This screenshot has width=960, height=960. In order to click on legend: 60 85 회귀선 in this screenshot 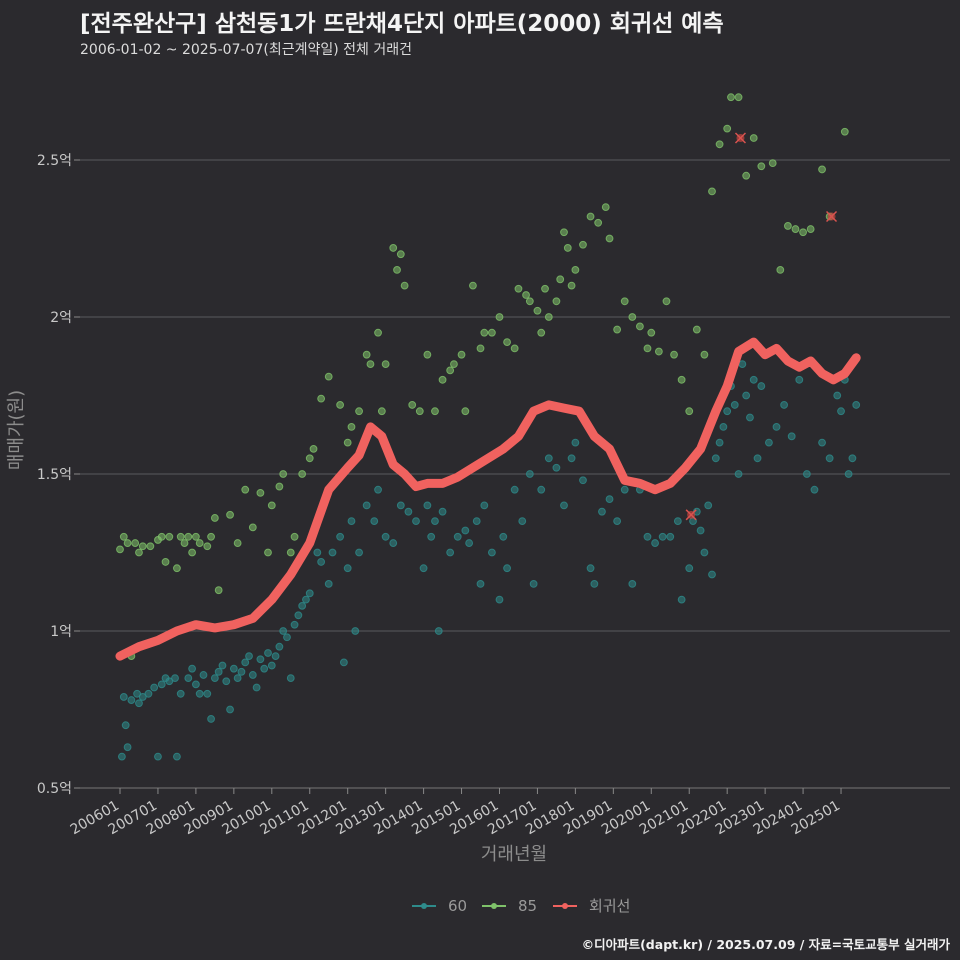, I will do `click(521, 906)`.